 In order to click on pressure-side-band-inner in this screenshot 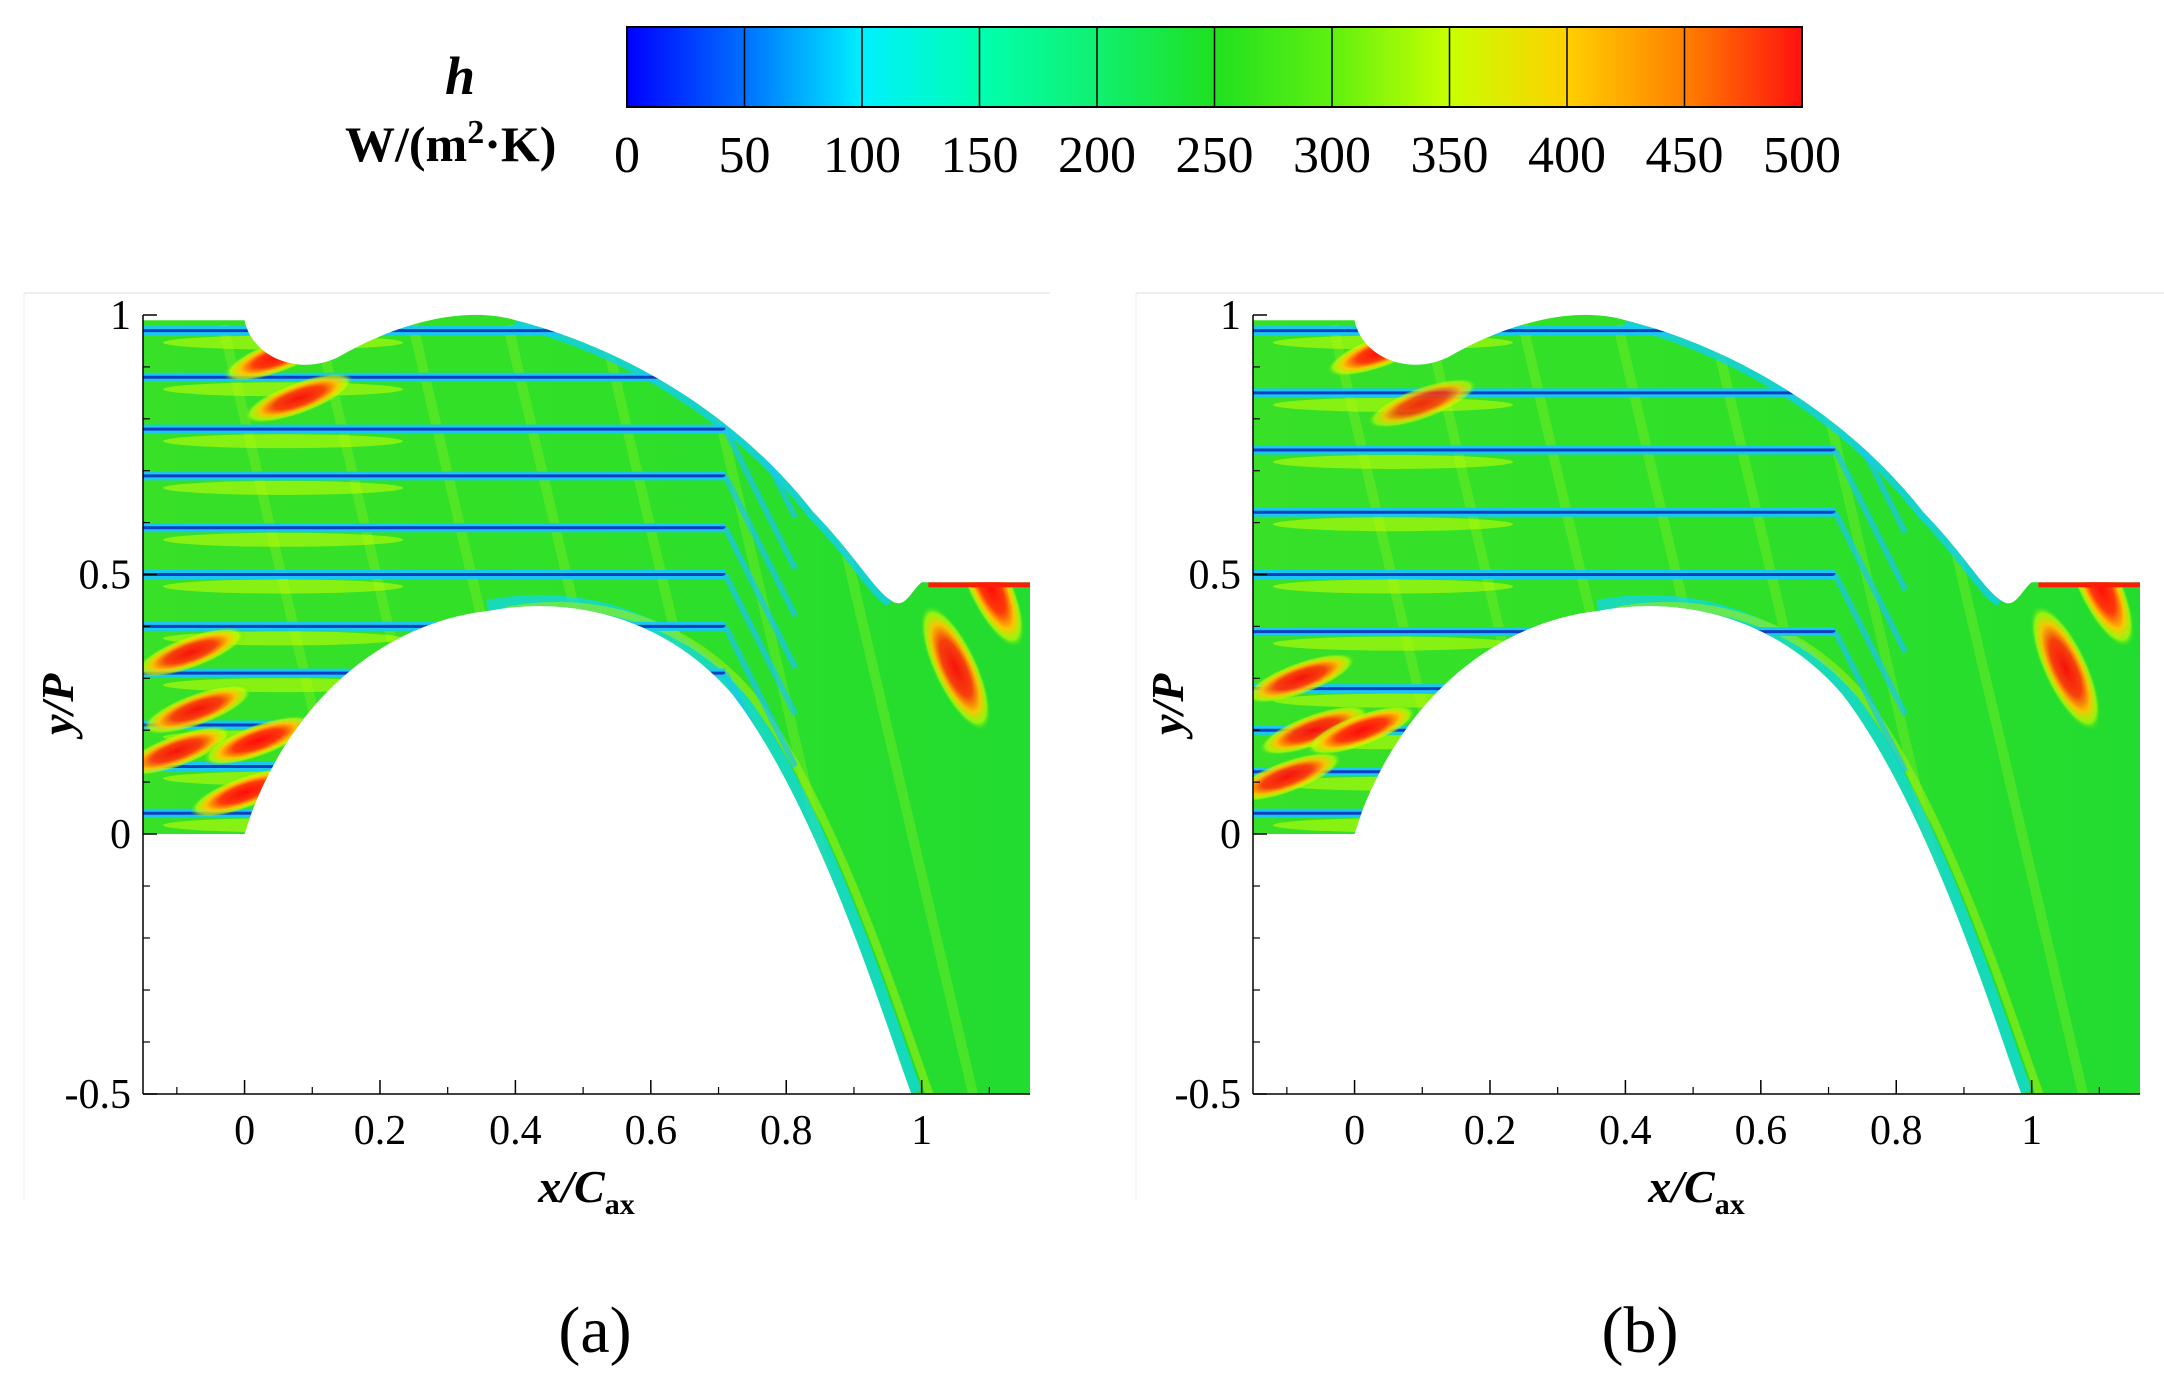, I will do `click(719, 848)`.